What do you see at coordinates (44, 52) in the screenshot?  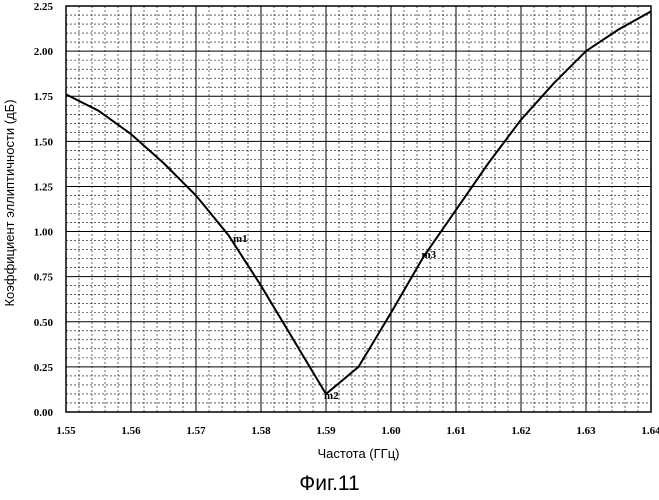 I see `y-tick-label: 2.00` at bounding box center [44, 52].